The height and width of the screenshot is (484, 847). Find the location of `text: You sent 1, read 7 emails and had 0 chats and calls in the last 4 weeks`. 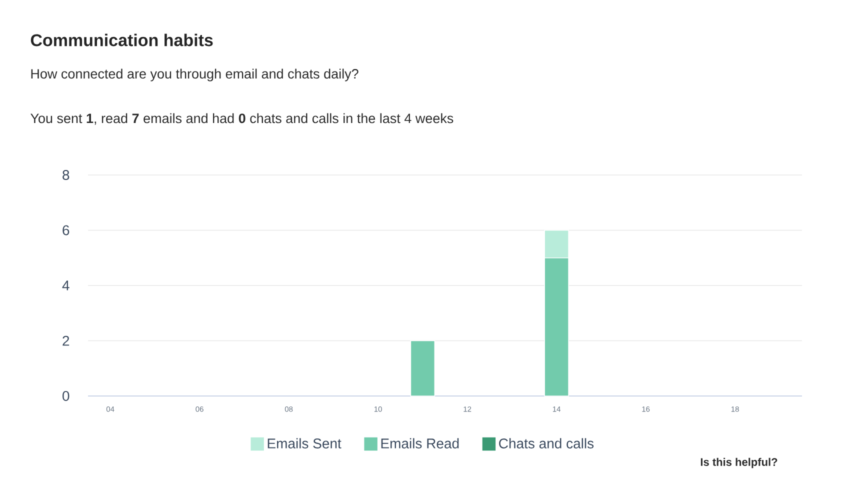

text: You sent 1, read 7 emails and had 0 chats and calls in the last 4 weeks is located at coordinates (242, 119).